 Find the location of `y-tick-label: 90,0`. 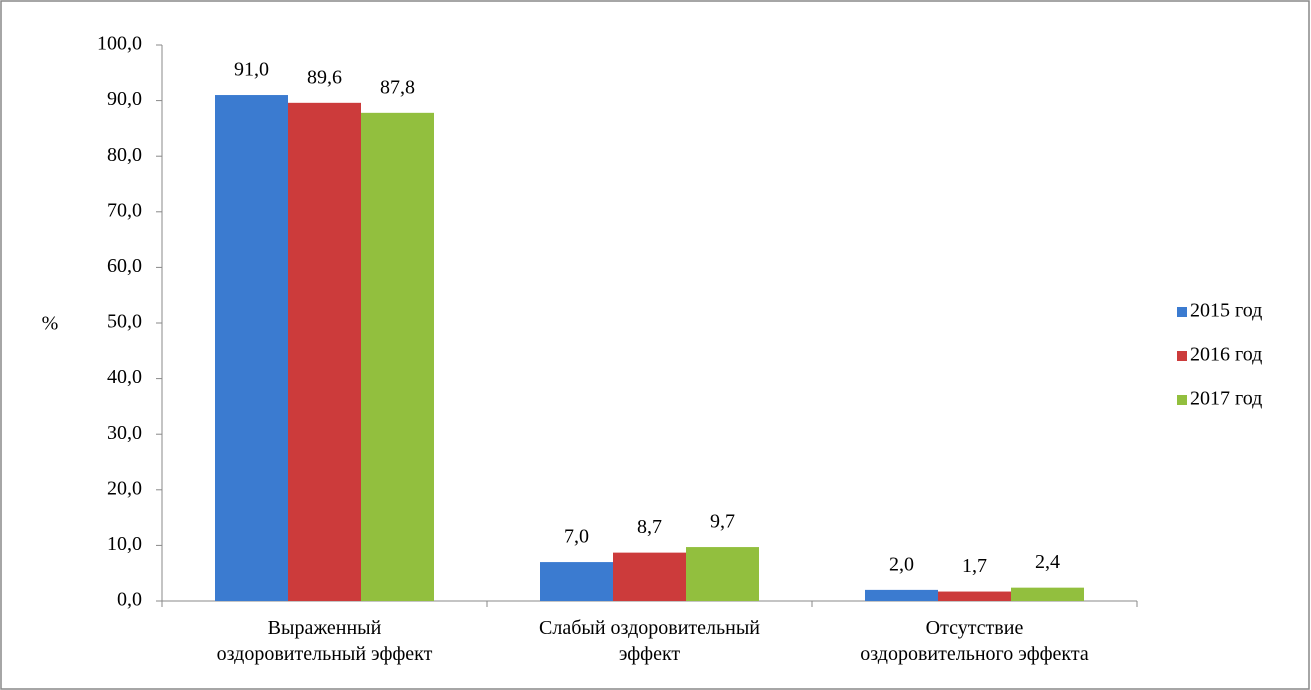

y-tick-label: 90,0 is located at coordinates (124, 99).